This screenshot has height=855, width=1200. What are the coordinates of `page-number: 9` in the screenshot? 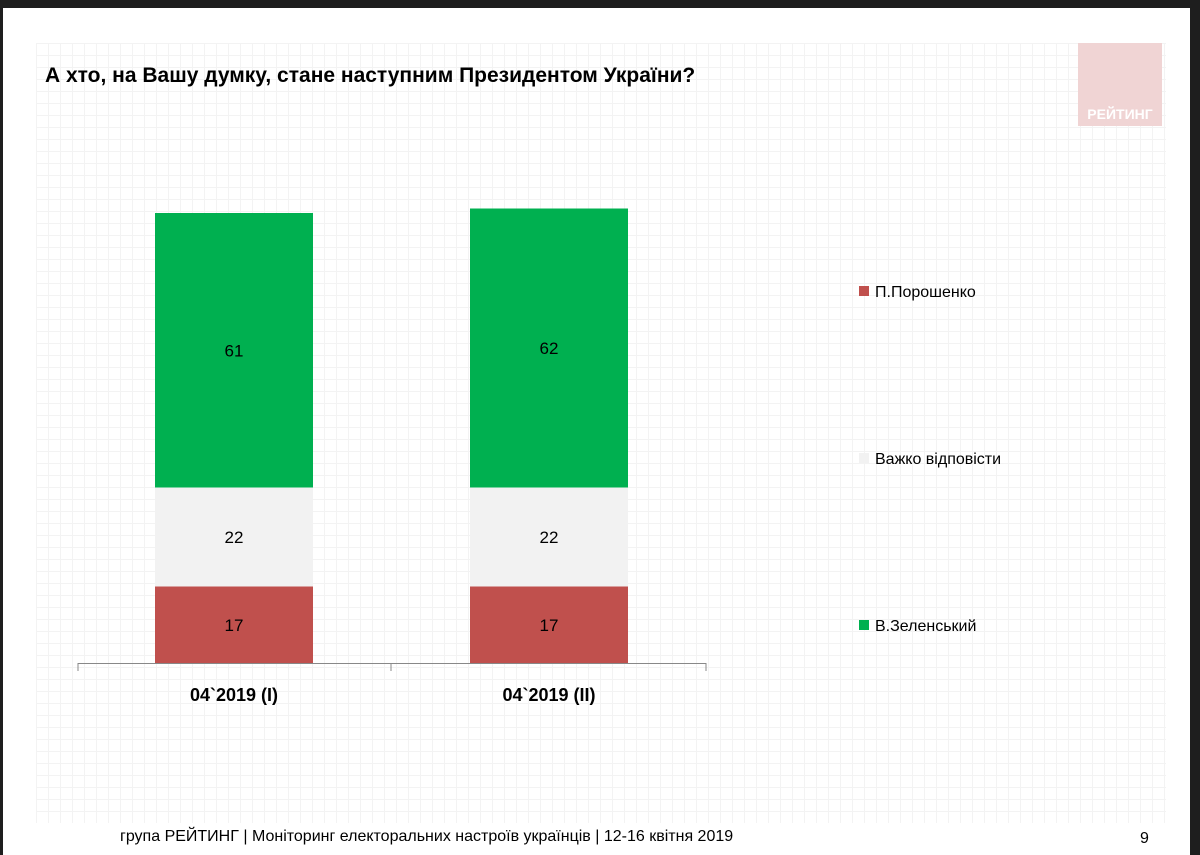 It's located at (1144, 838).